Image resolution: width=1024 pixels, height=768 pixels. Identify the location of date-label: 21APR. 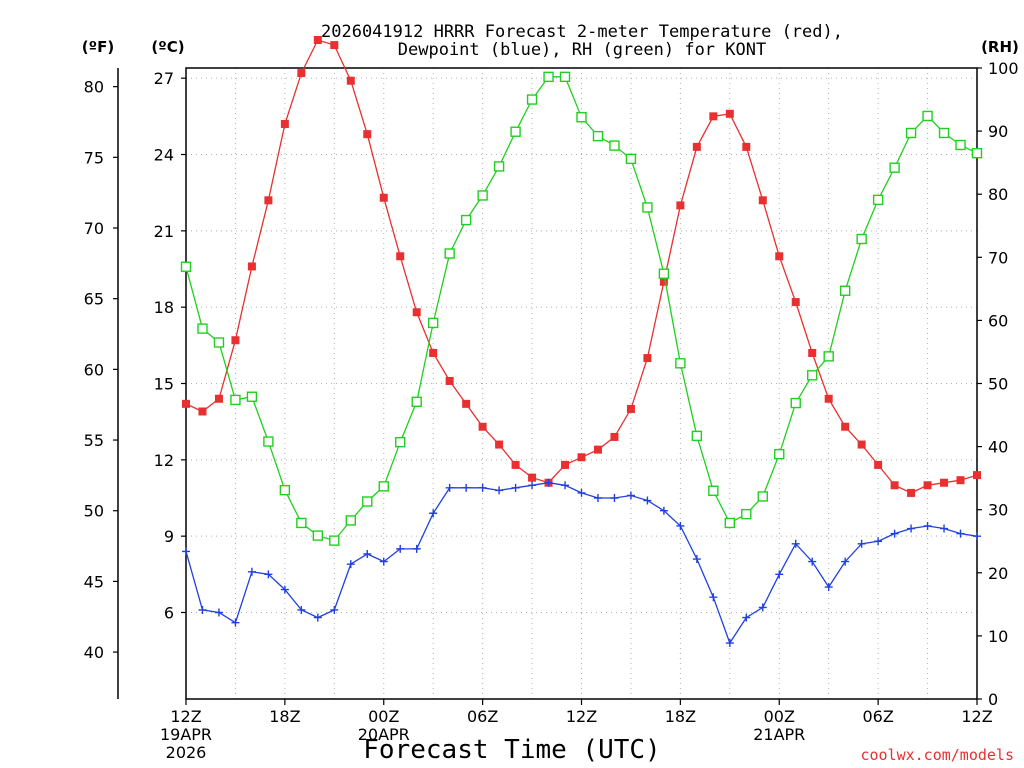
(779, 734).